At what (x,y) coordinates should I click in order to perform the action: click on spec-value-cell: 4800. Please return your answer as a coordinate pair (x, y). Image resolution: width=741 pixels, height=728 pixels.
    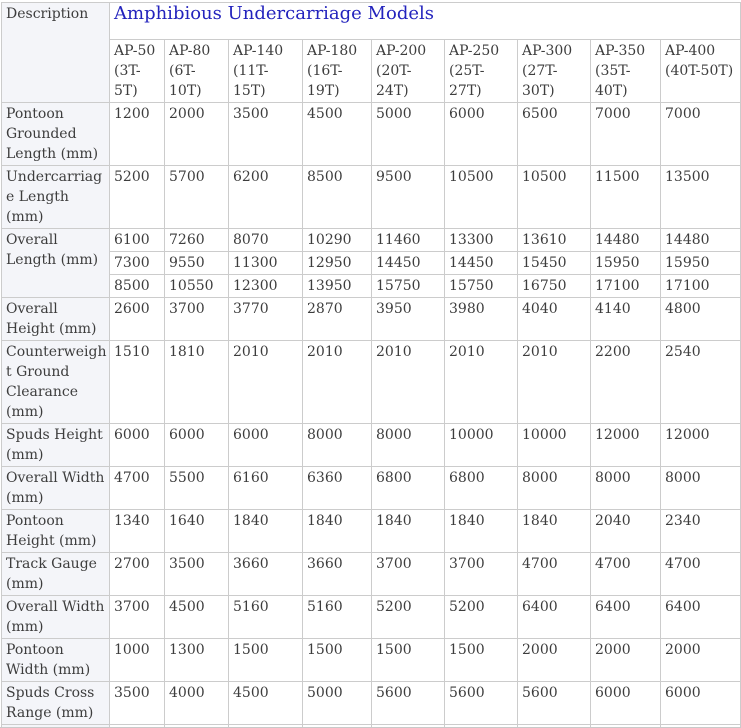
    Looking at the image, I should click on (700, 319).